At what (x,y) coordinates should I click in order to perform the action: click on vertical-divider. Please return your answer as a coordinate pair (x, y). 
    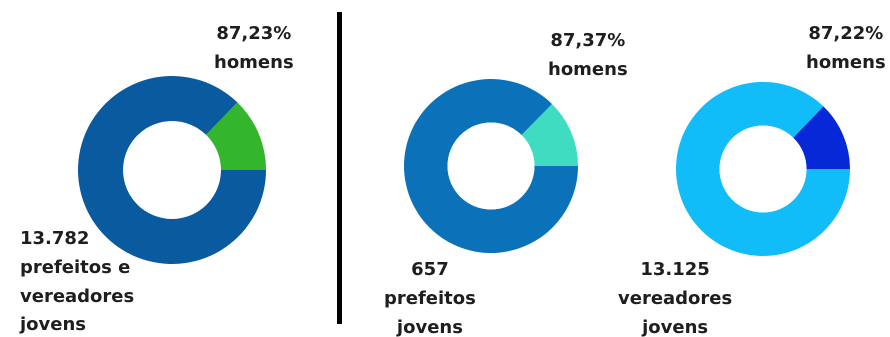
    Looking at the image, I should click on (339, 168).